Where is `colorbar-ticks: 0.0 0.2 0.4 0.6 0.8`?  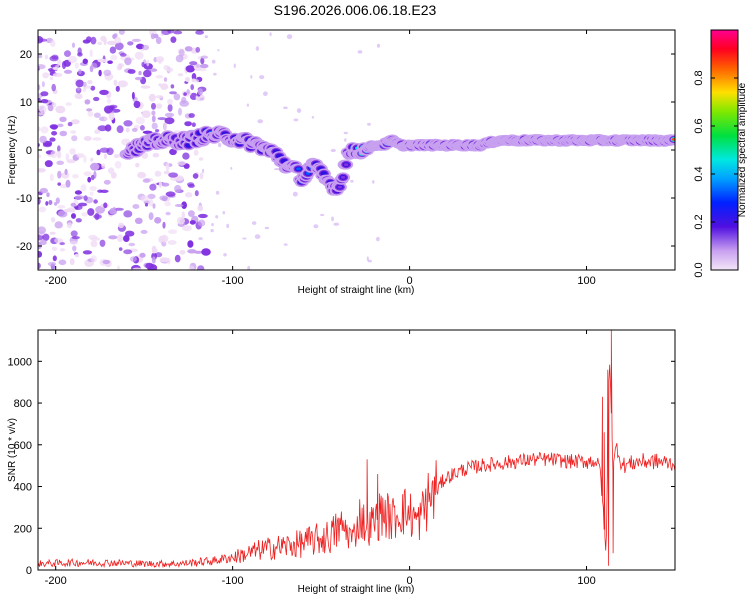
colorbar-ticks: 0.0 0.2 0.4 0.6 0.8 is located at coordinates (715, 174).